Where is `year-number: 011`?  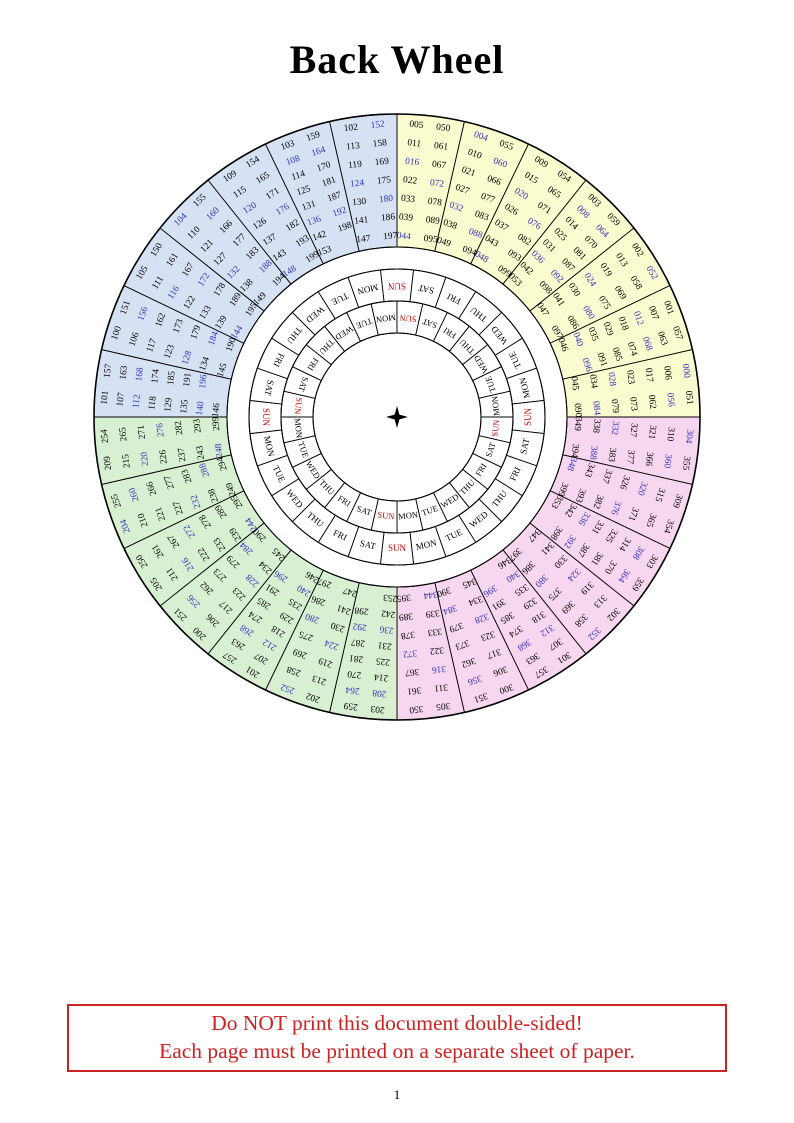 year-number: 011 is located at coordinates (414, 144).